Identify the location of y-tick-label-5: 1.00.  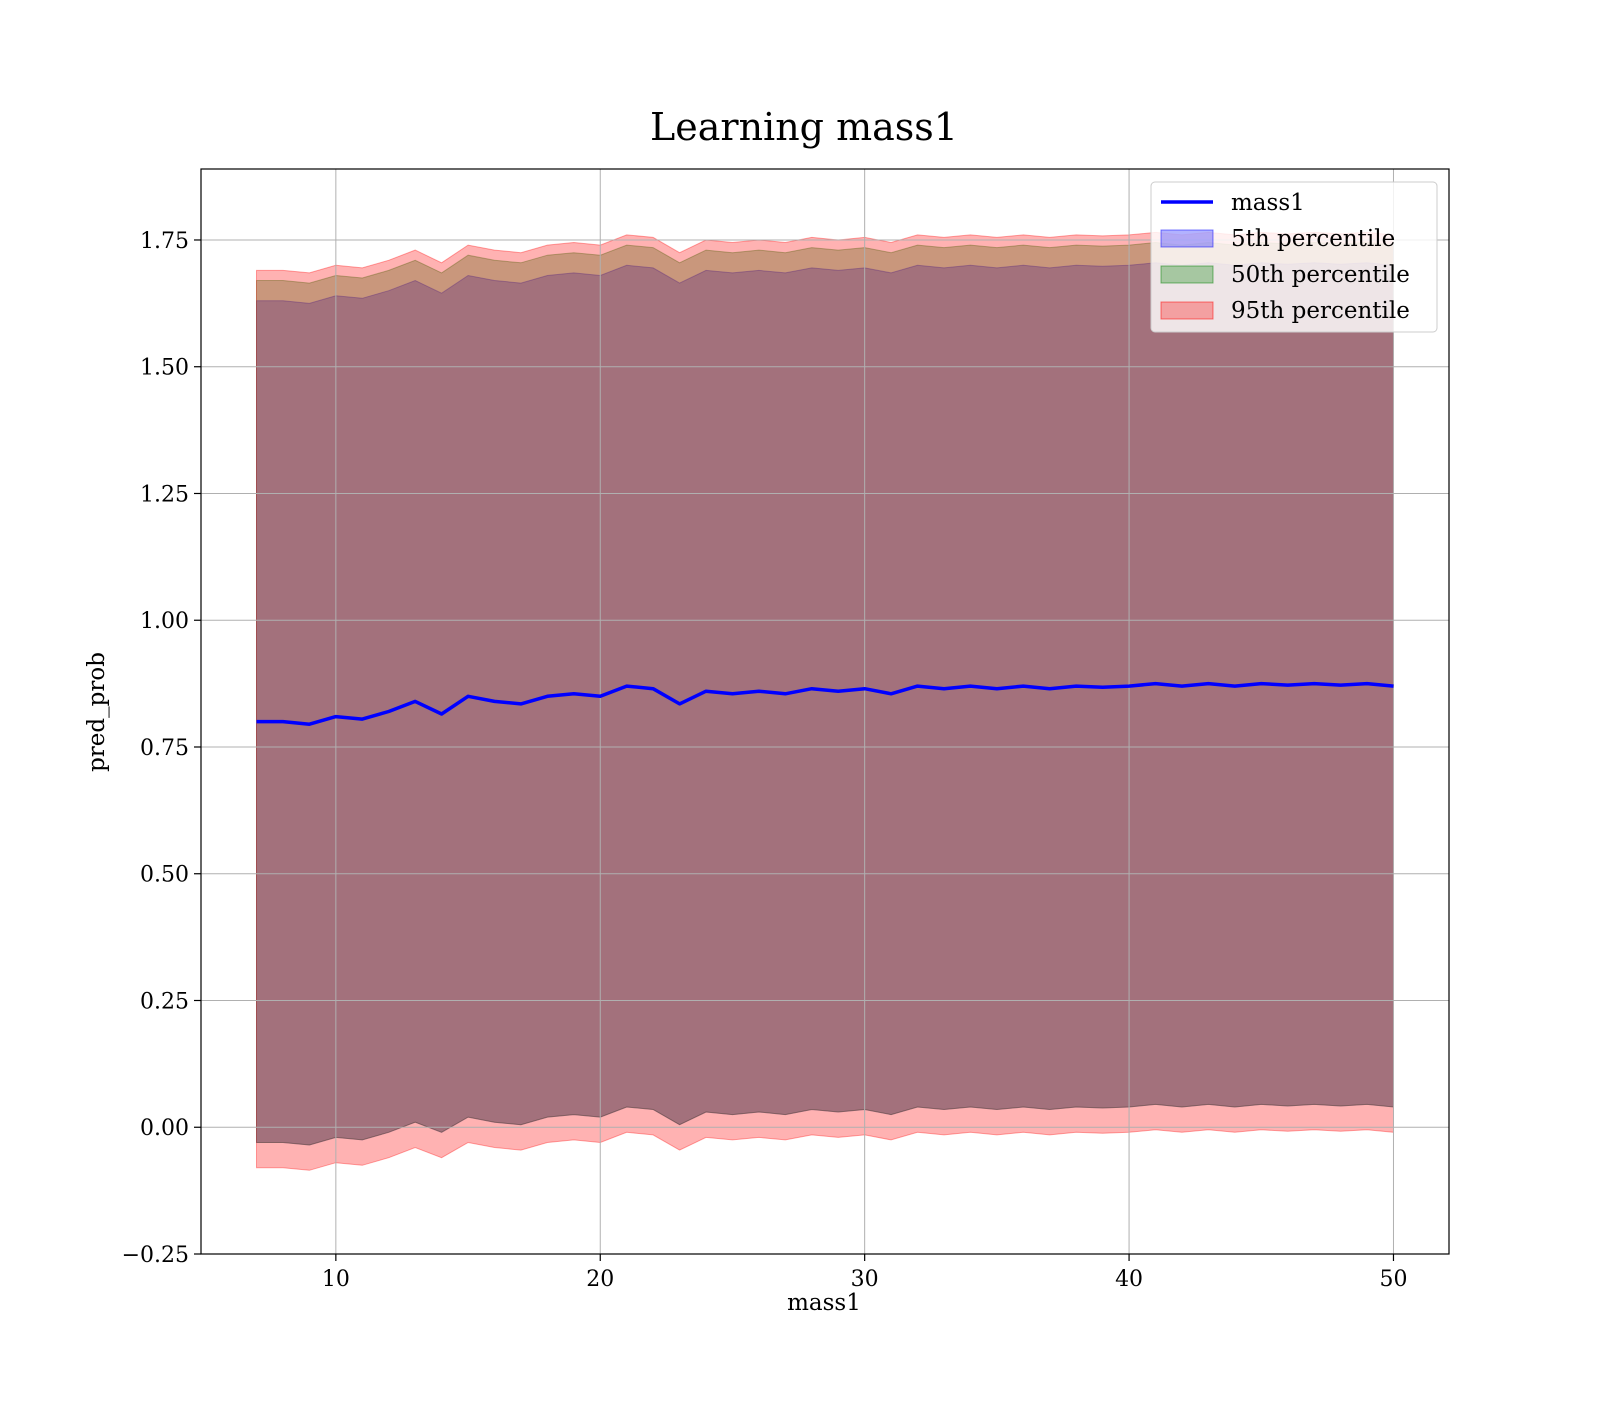
(164, 621).